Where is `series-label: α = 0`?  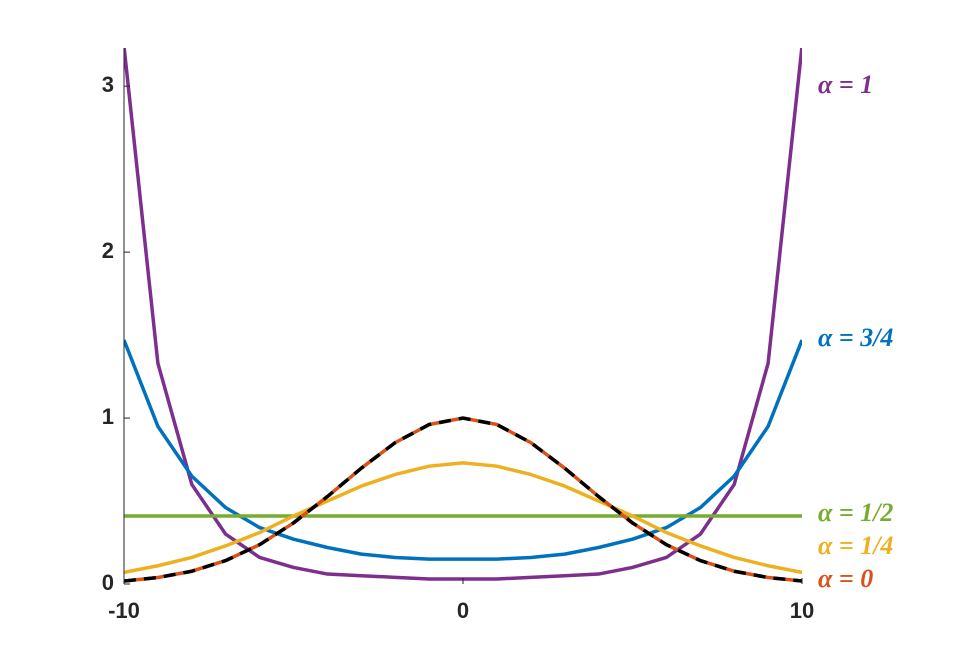 series-label: α = 0 is located at coordinates (845, 578).